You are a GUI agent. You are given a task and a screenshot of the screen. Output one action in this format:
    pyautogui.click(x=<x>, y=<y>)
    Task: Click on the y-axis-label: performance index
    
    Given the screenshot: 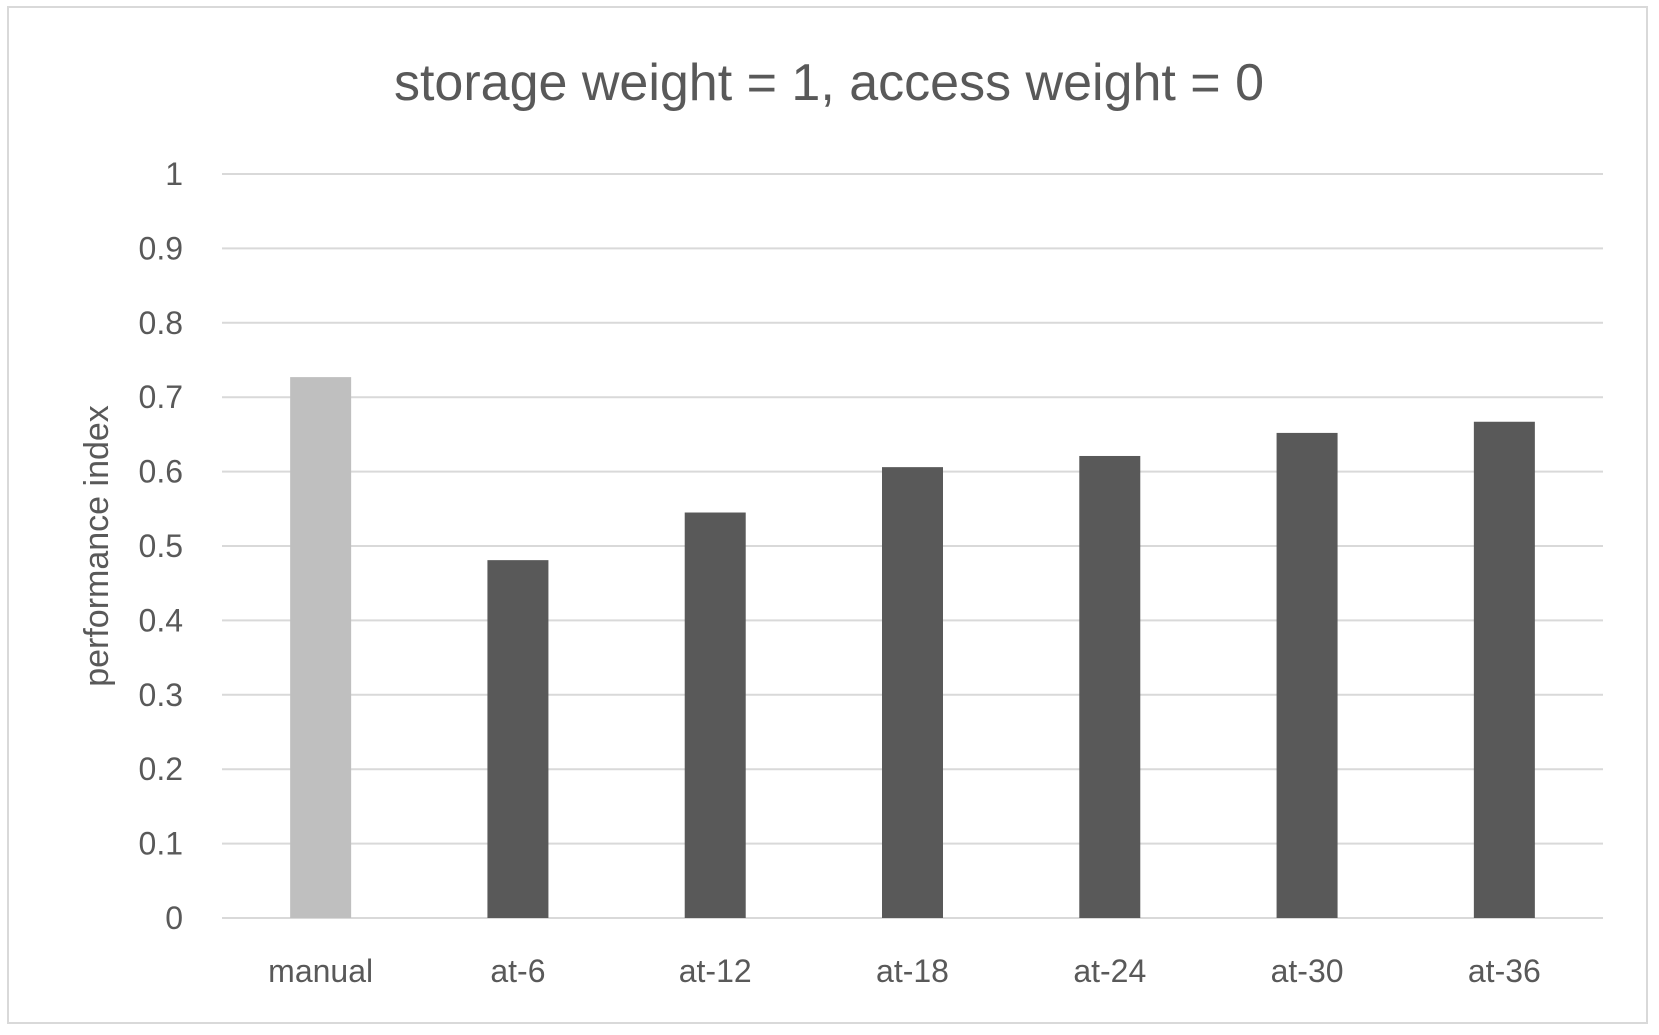 What is the action you would take?
    pyautogui.click(x=97, y=546)
    